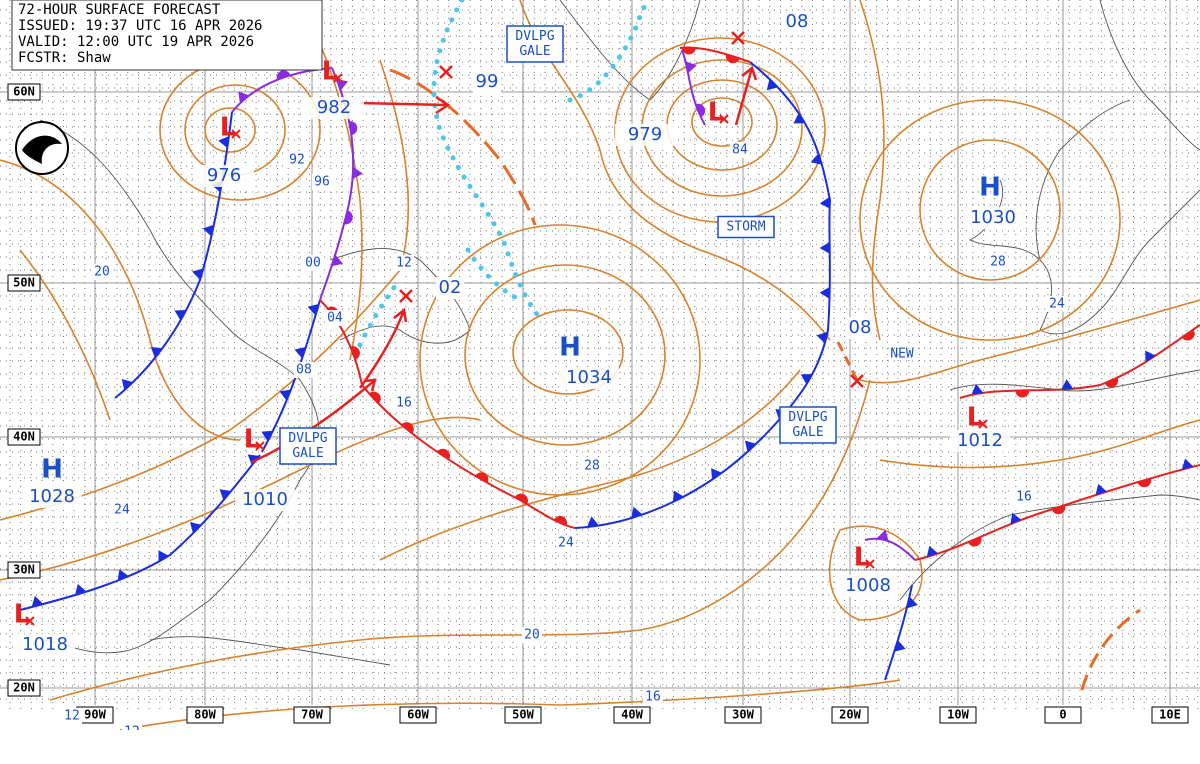 The height and width of the screenshot is (764, 1200). I want to click on central-pressure: 976, so click(224, 175).